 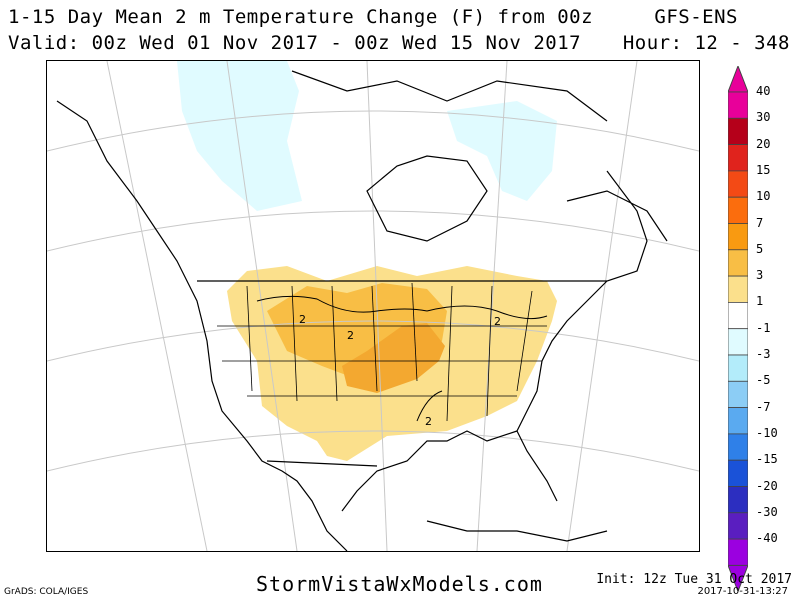 What do you see at coordinates (696, 17) in the screenshot?
I see `model-name: GFS-ENS` at bounding box center [696, 17].